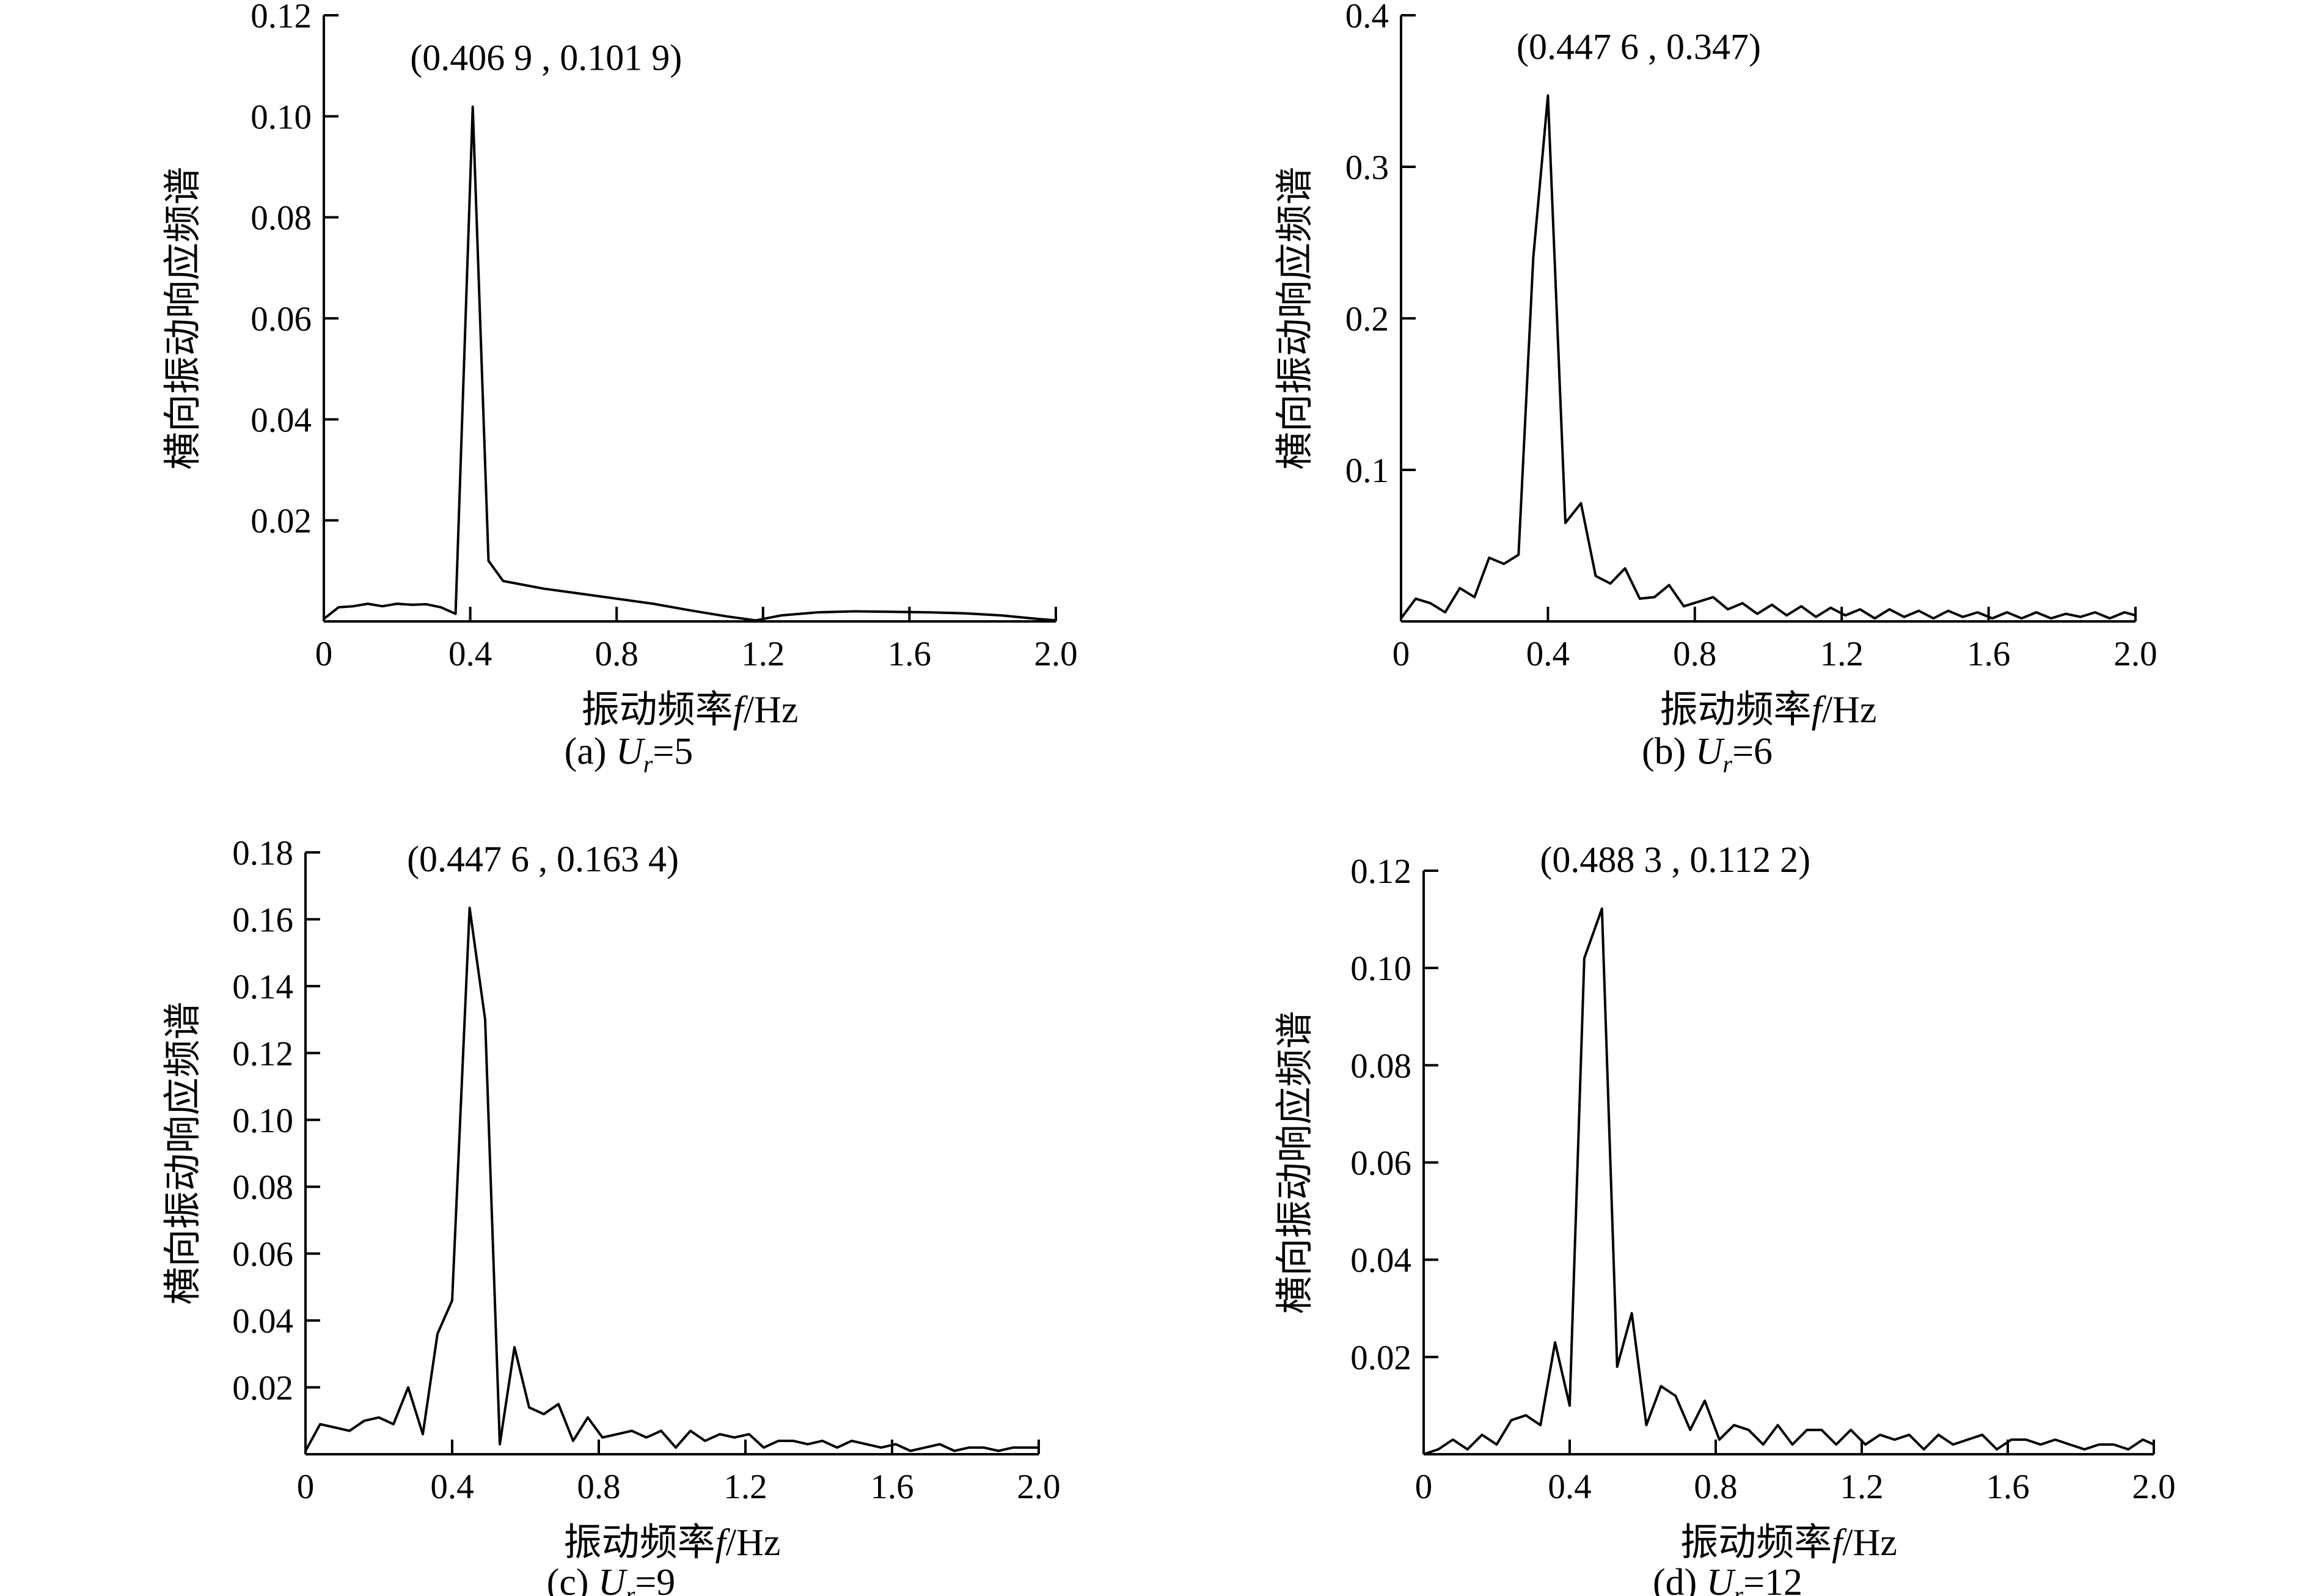 The height and width of the screenshot is (1596, 2309). Describe the element at coordinates (1367, 167) in the screenshot. I see `y-tick-label: 0.3` at that location.